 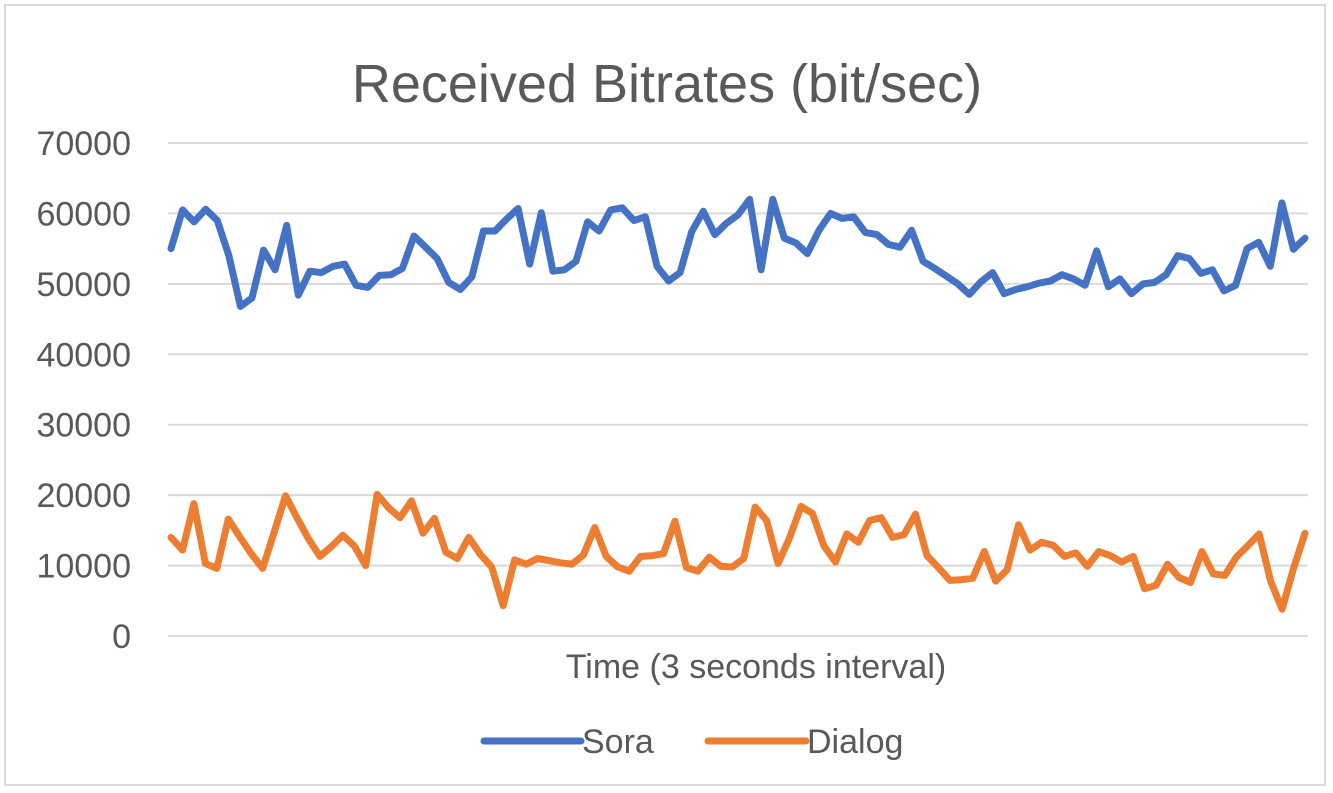 I want to click on chart-title: Received Bitrates (bit/sec), so click(x=667, y=84).